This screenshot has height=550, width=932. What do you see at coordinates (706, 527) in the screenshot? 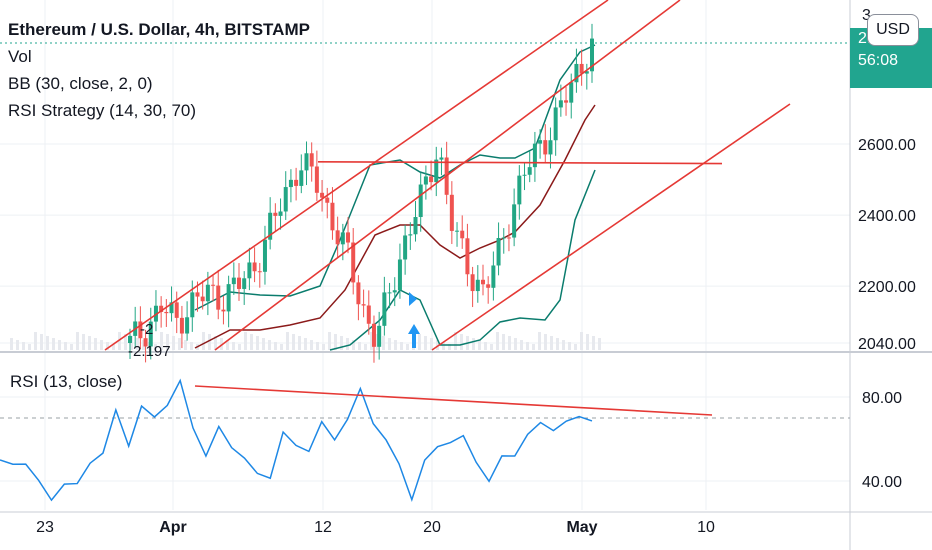
I see `time-tick-label: 10` at bounding box center [706, 527].